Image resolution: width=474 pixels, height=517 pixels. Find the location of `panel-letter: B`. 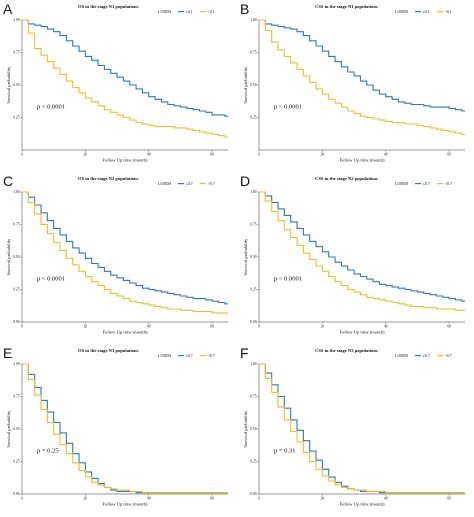

panel-letter: B is located at coordinates (245, 9).